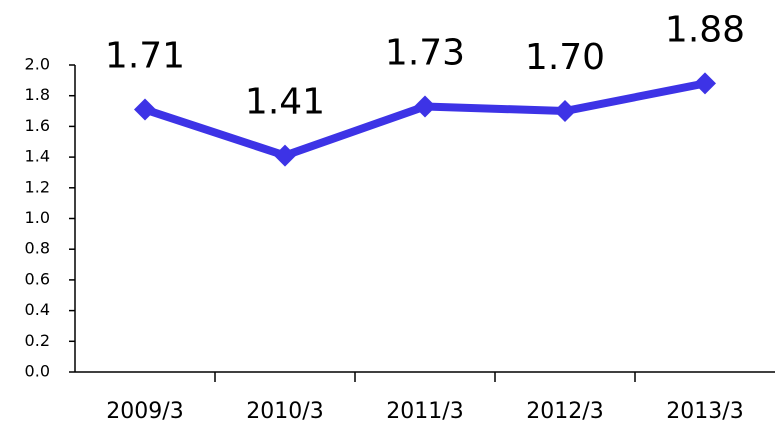  Describe the element at coordinates (37, 186) in the screenshot. I see `y-tick-label: 1.2` at that location.